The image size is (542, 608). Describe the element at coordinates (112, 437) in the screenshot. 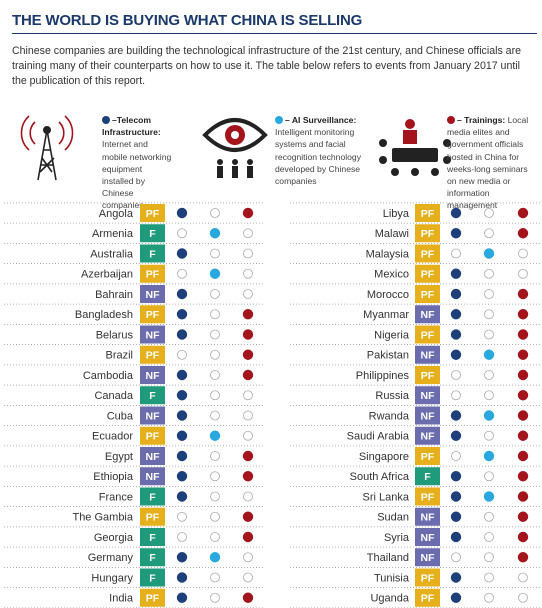

I see `country-name: Ecuador` at that location.